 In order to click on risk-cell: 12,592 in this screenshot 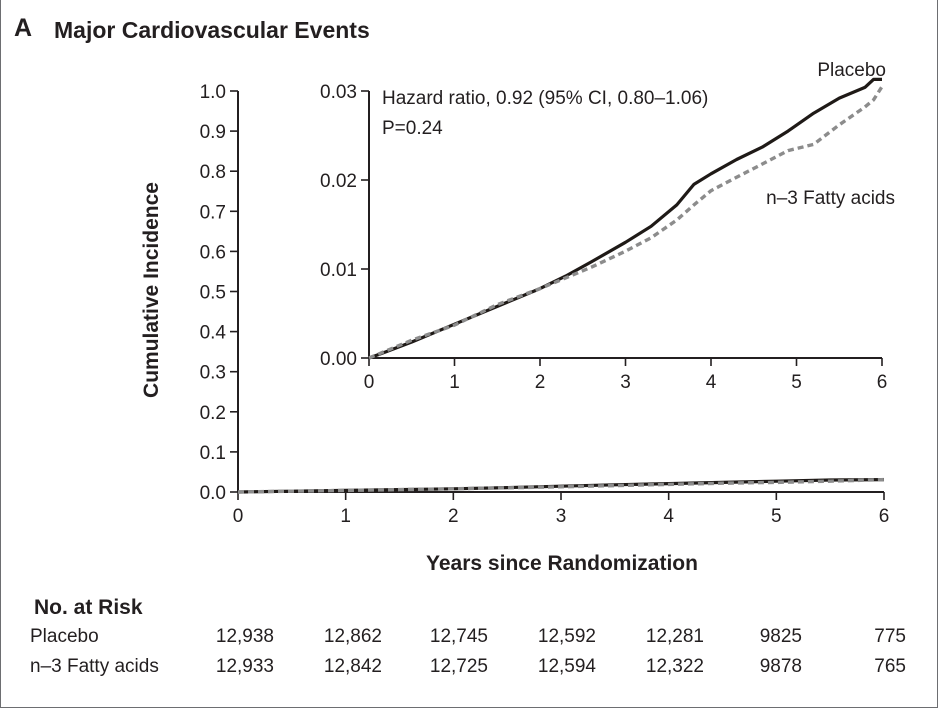, I will do `click(566, 636)`.